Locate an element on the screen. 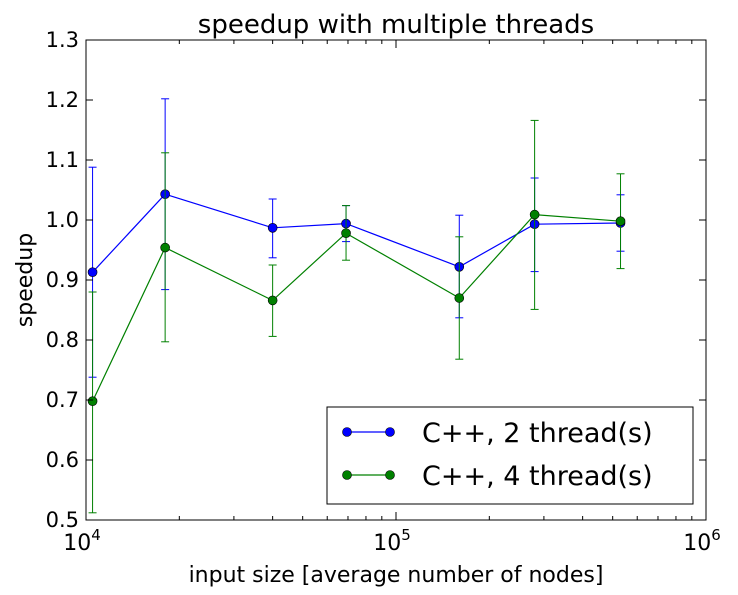 This screenshot has width=738, height=595. y-tick-label: 1.3 is located at coordinates (62, 40).